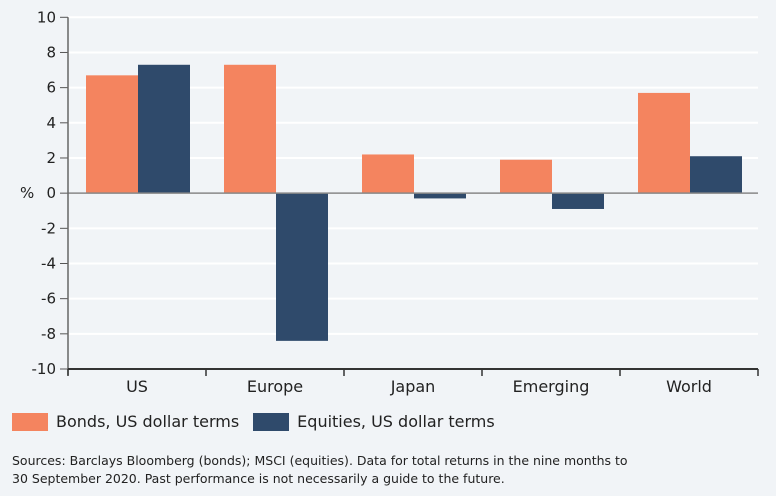 The image size is (776, 496). I want to click on y-tick-label: 0, so click(51, 193).